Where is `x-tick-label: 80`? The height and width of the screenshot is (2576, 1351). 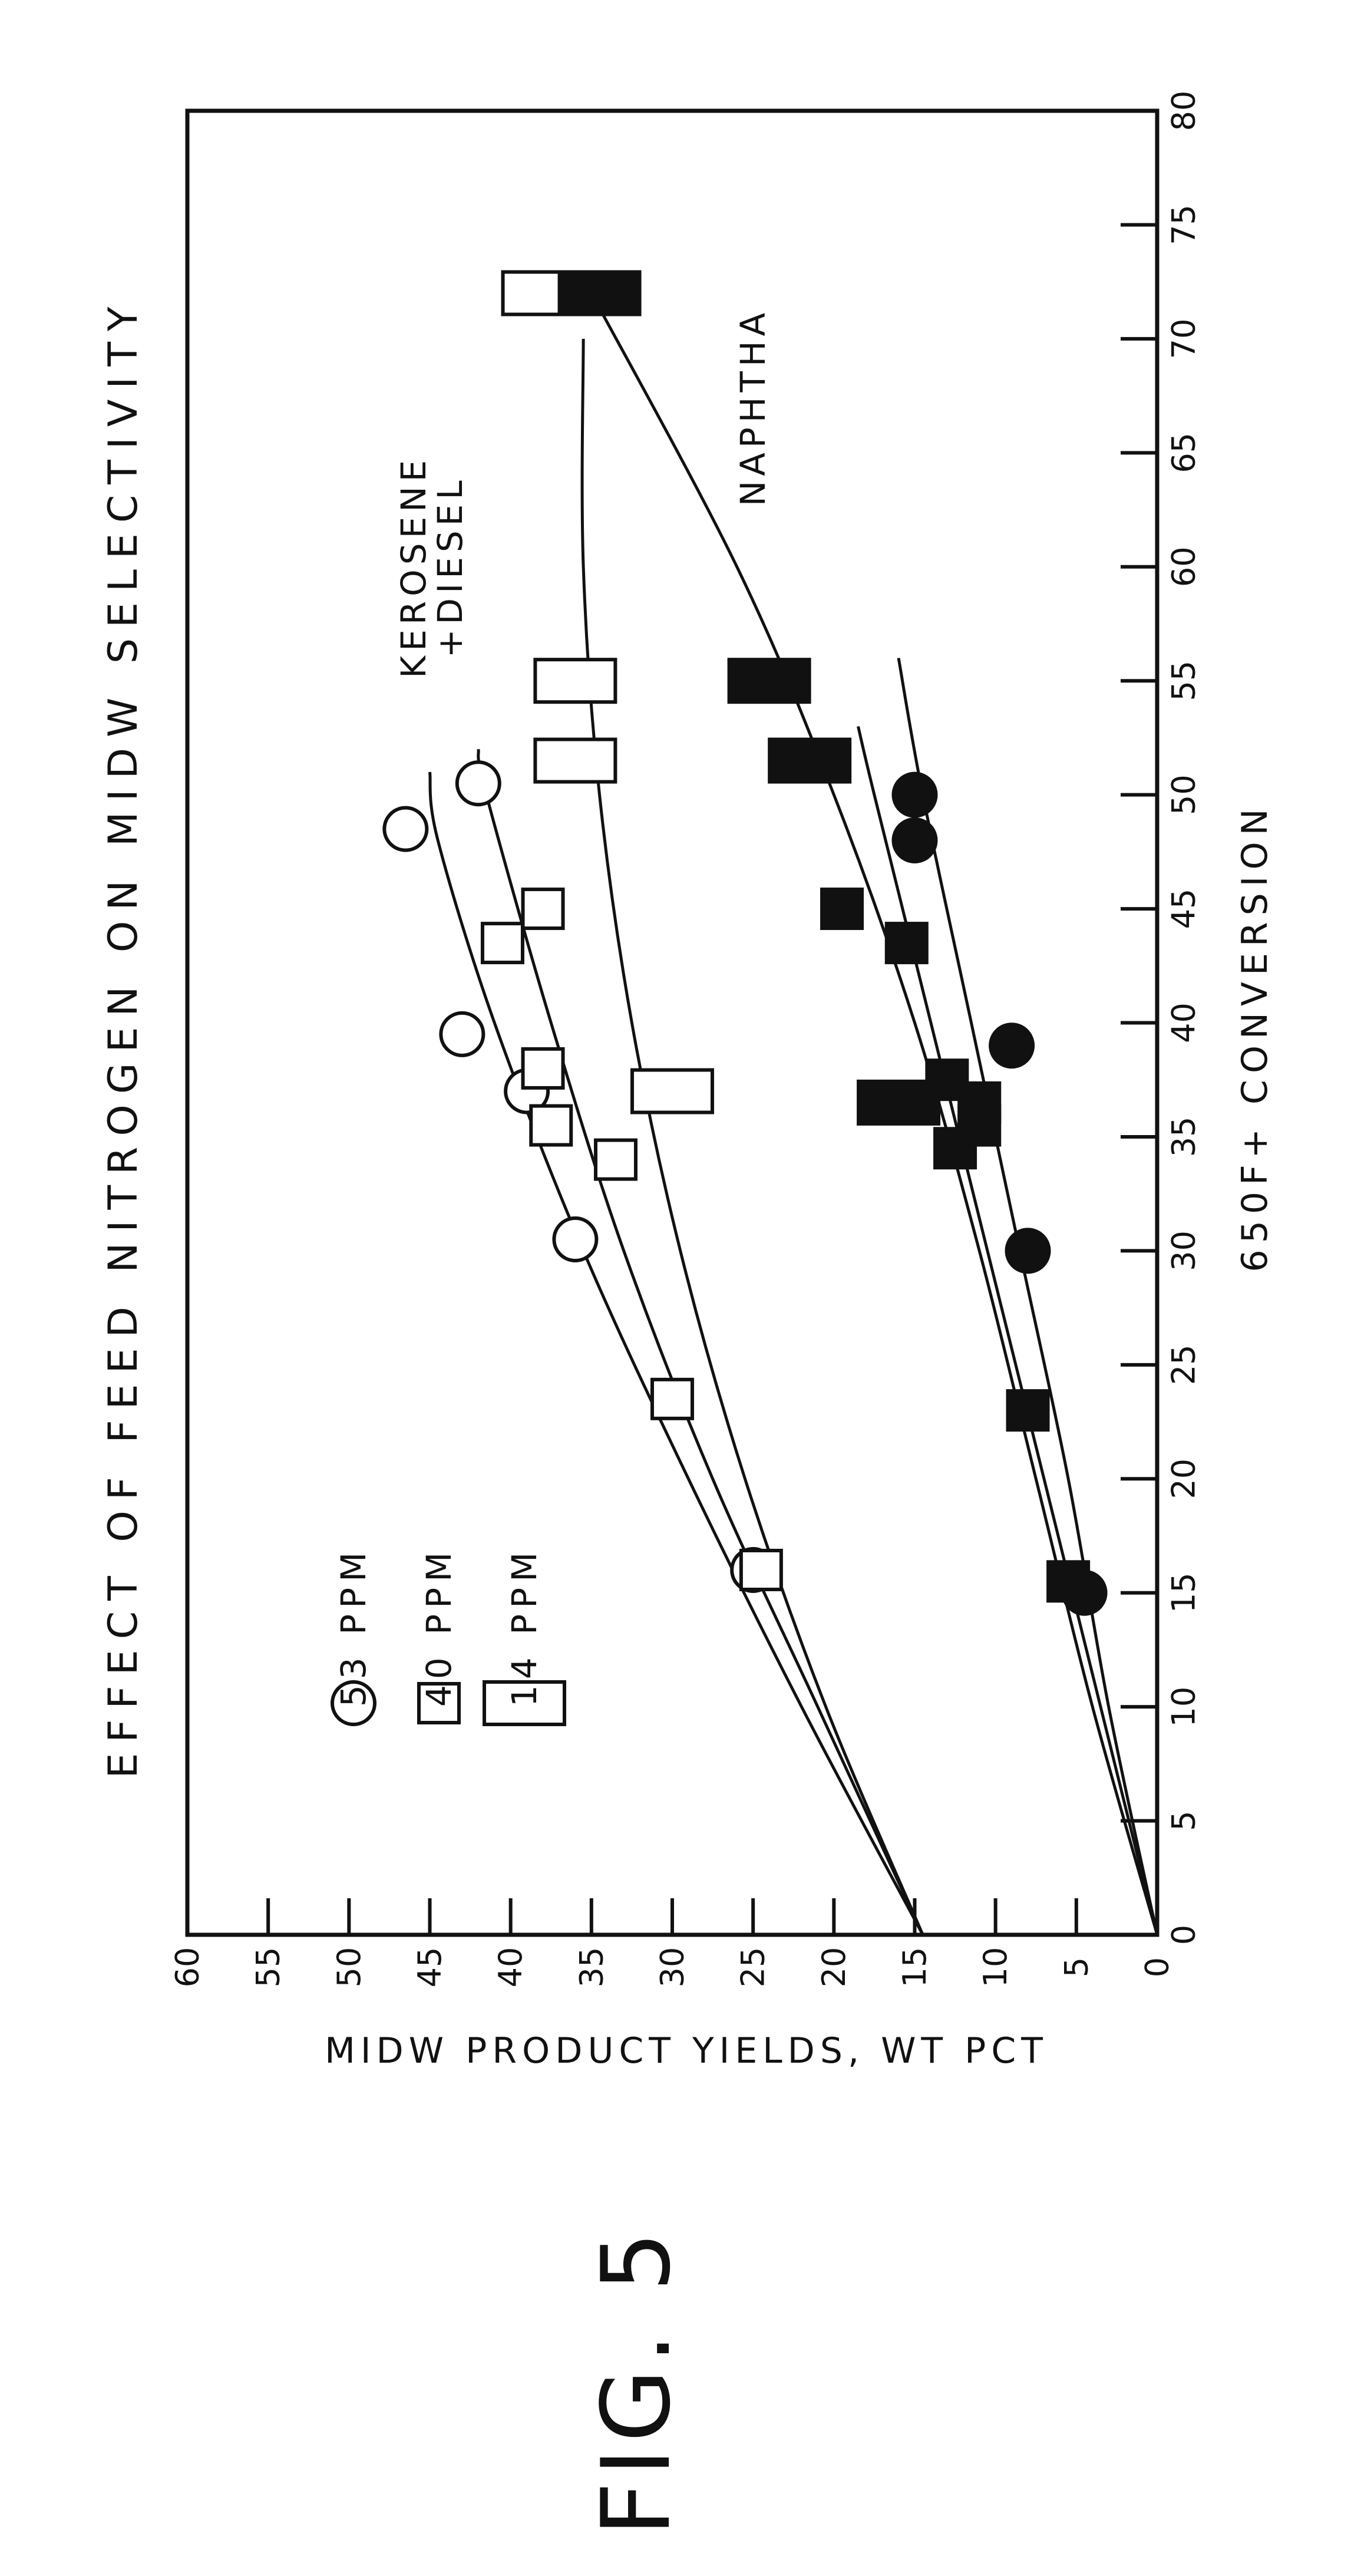 x-tick-label: 80 is located at coordinates (1184, 111).